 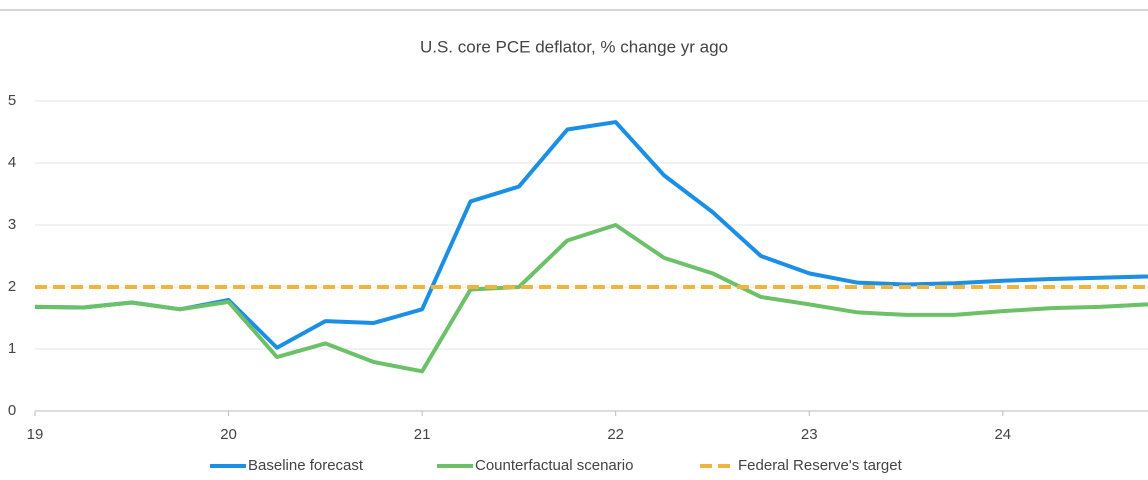 I want to click on legend-label: Counterfactual scenario, so click(x=554, y=465).